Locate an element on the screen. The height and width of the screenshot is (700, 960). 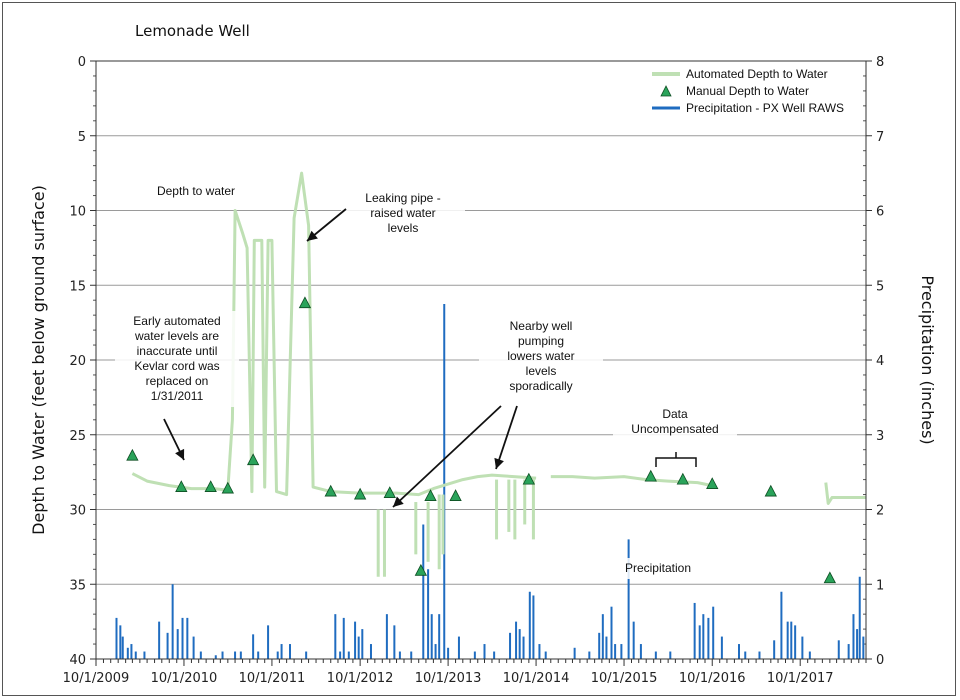
arrow-nearby-well-1-head is located at coordinates (398, 501).